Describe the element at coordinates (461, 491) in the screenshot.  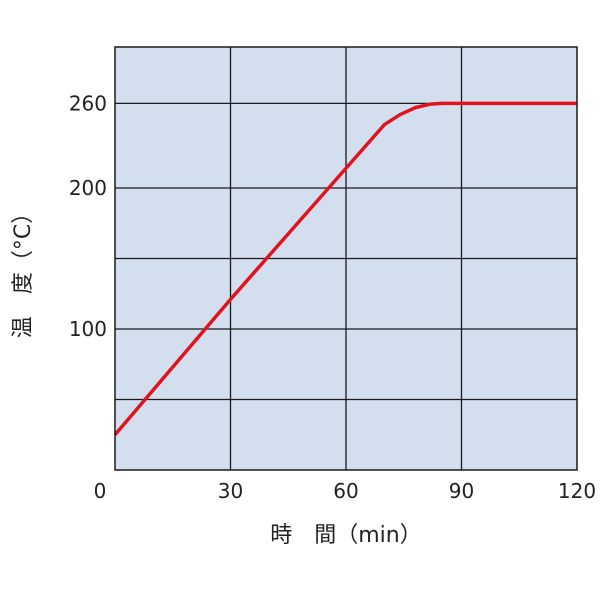
I see `x-tick-label: 90` at that location.